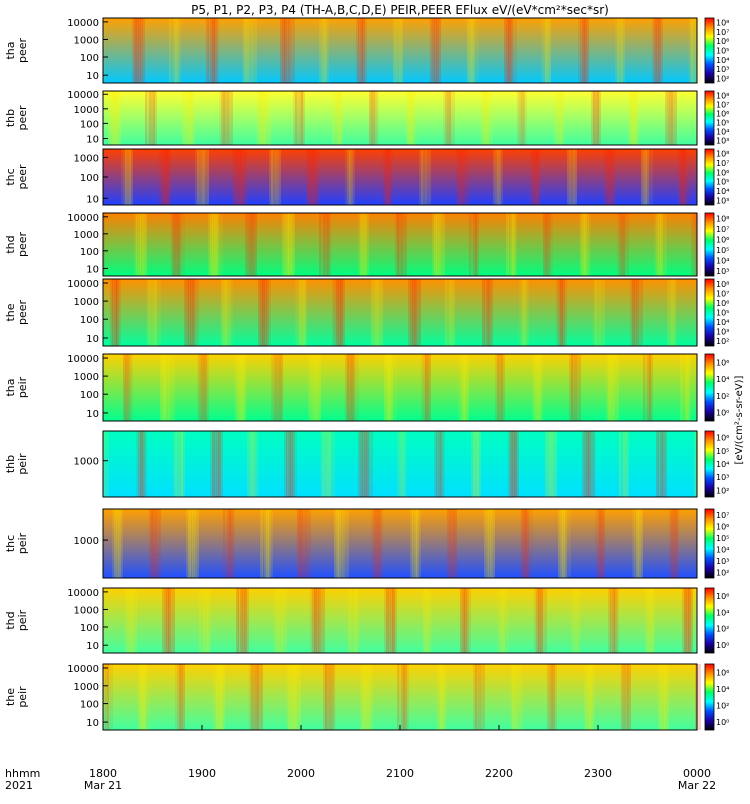  Describe the element at coordinates (722, 141) in the screenshot. I see `colorbar-tick-label: 10³` at that location.